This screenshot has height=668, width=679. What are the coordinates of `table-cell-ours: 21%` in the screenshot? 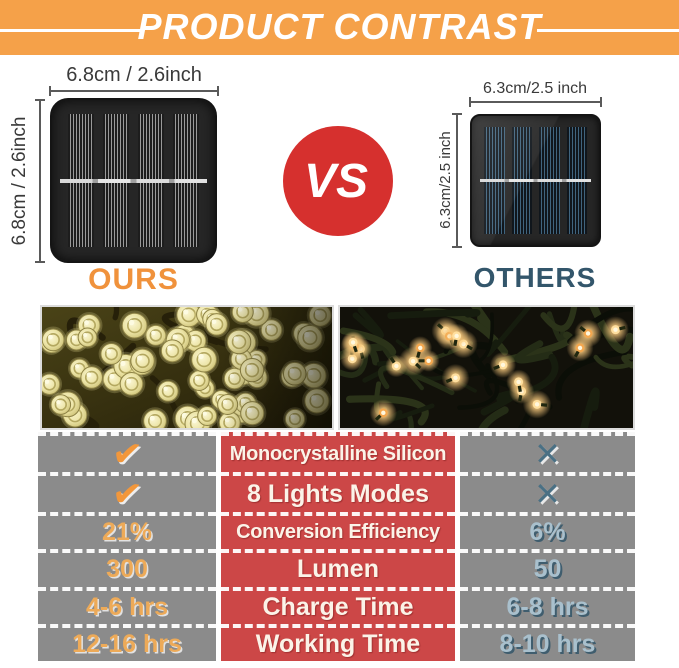 It's located at (127, 531).